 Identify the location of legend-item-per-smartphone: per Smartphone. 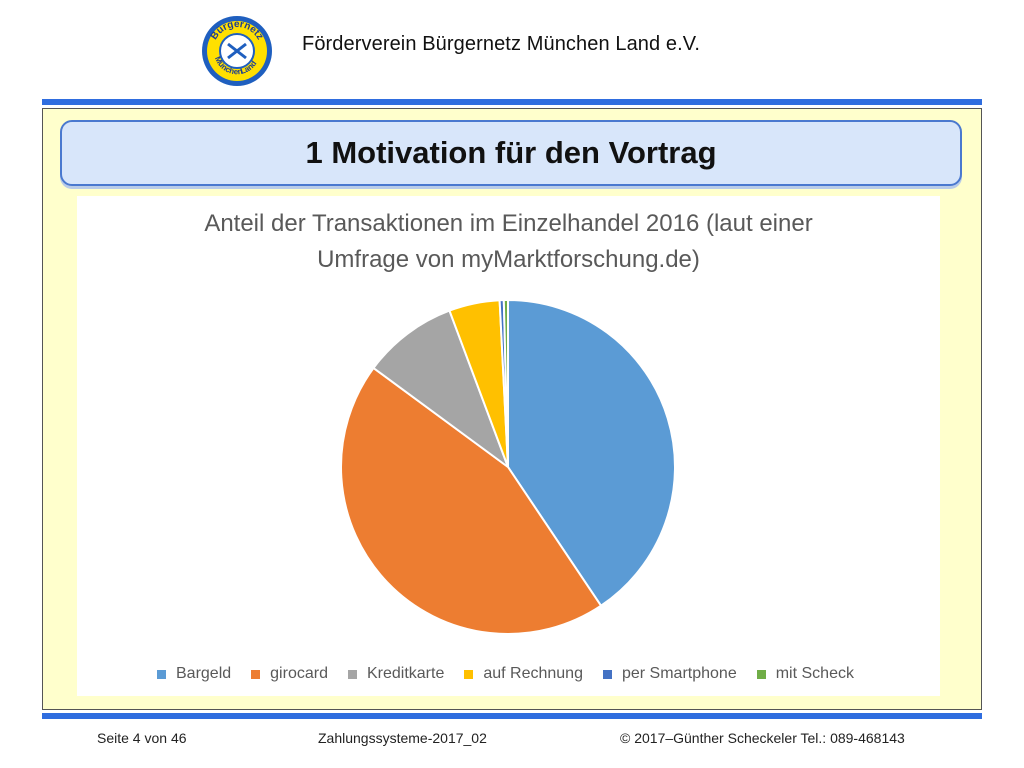
(669, 674).